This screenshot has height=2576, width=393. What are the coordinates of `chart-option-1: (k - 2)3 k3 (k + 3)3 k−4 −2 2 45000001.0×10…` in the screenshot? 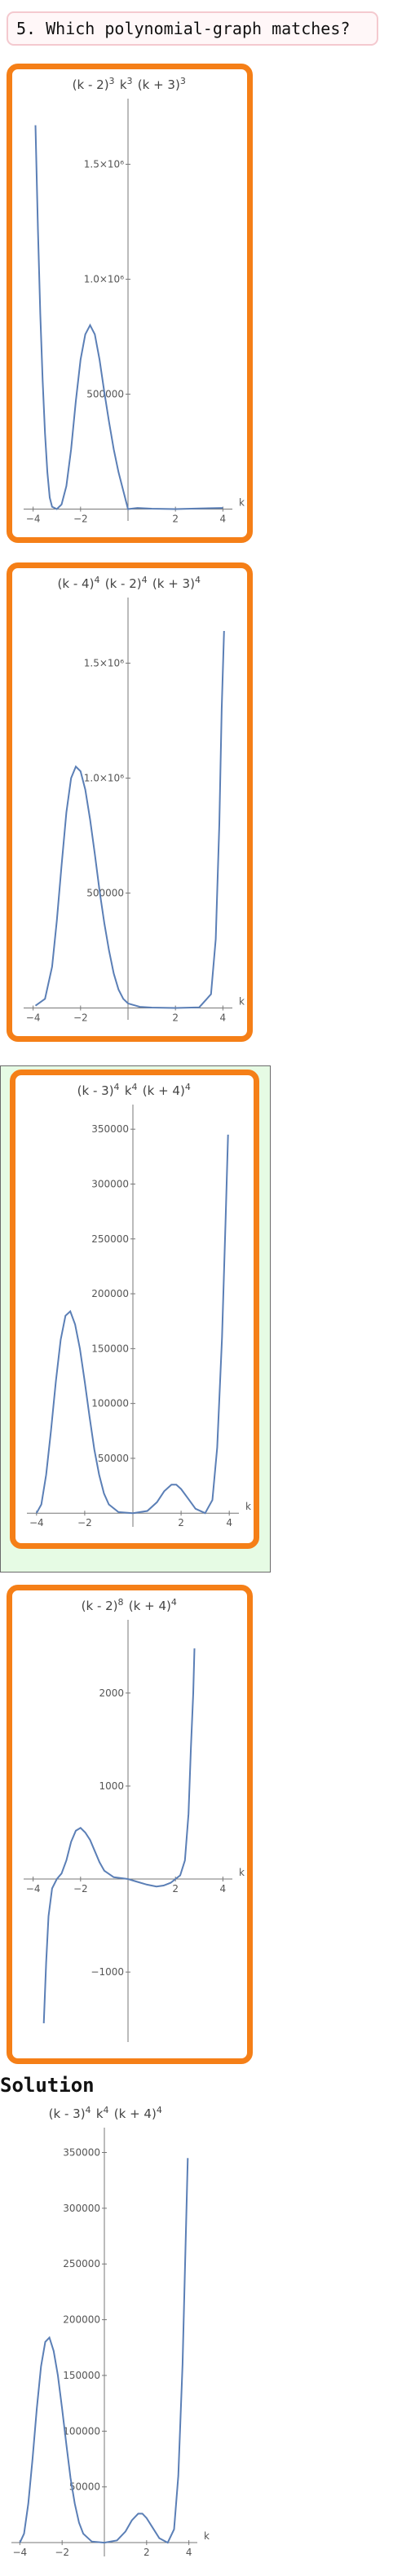 It's located at (134, 300).